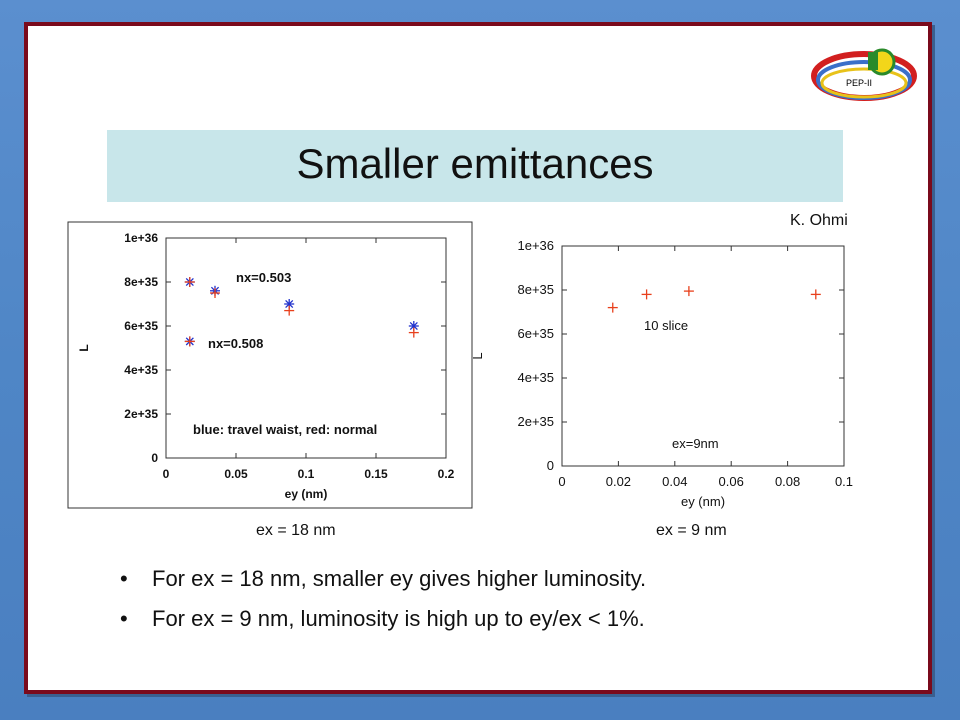 This screenshot has height=720, width=960. Describe the element at coordinates (859, 83) in the screenshot. I see `logo-text: PEP-II` at that location.